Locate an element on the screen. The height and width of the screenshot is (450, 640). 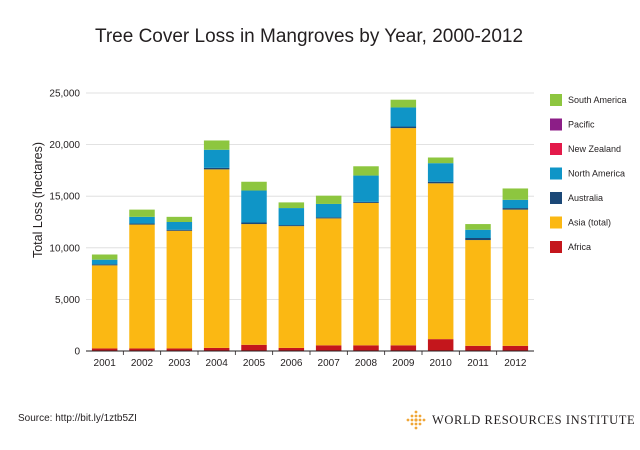
legend-label: Australia is located at coordinates (585, 198).